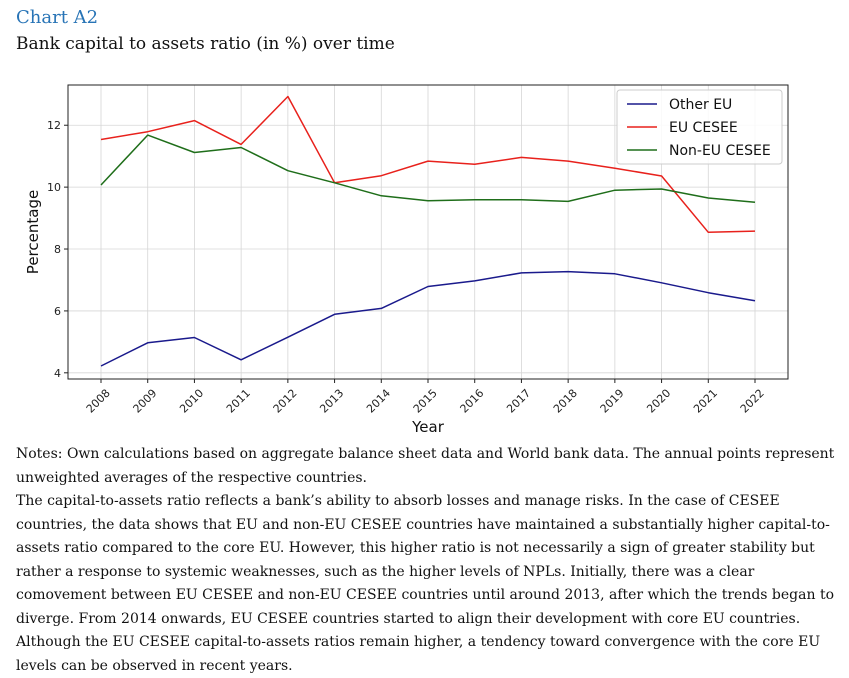 The image size is (849, 678). I want to click on x-tick-label: 2022, so click(752, 401).